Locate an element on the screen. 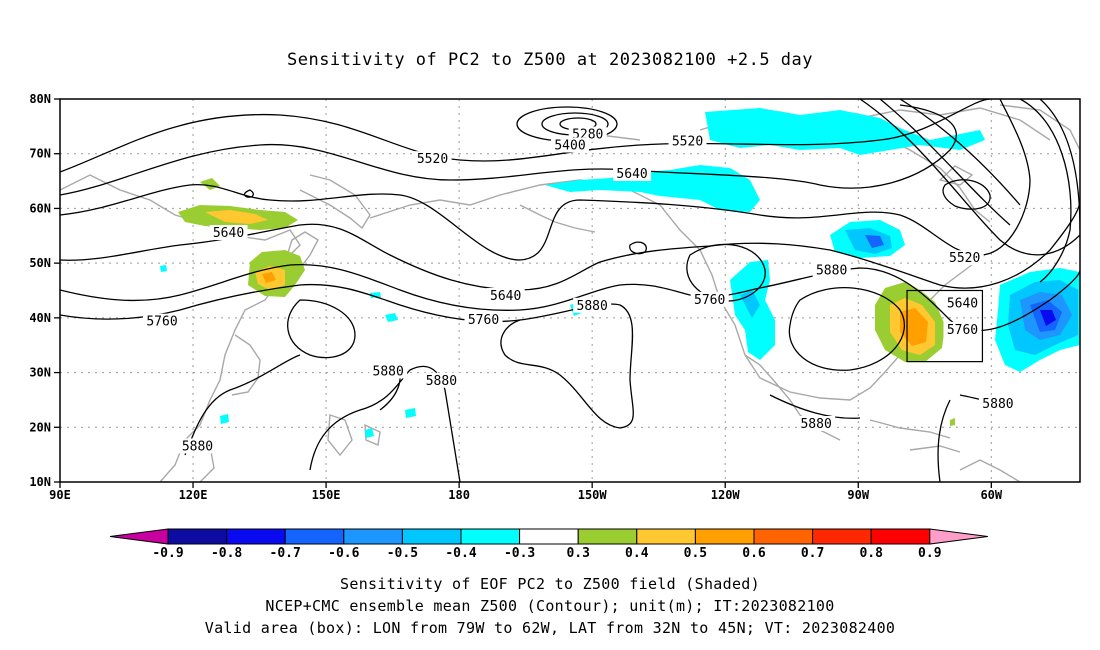  lon-tick-label: 90E is located at coordinates (60, 495).